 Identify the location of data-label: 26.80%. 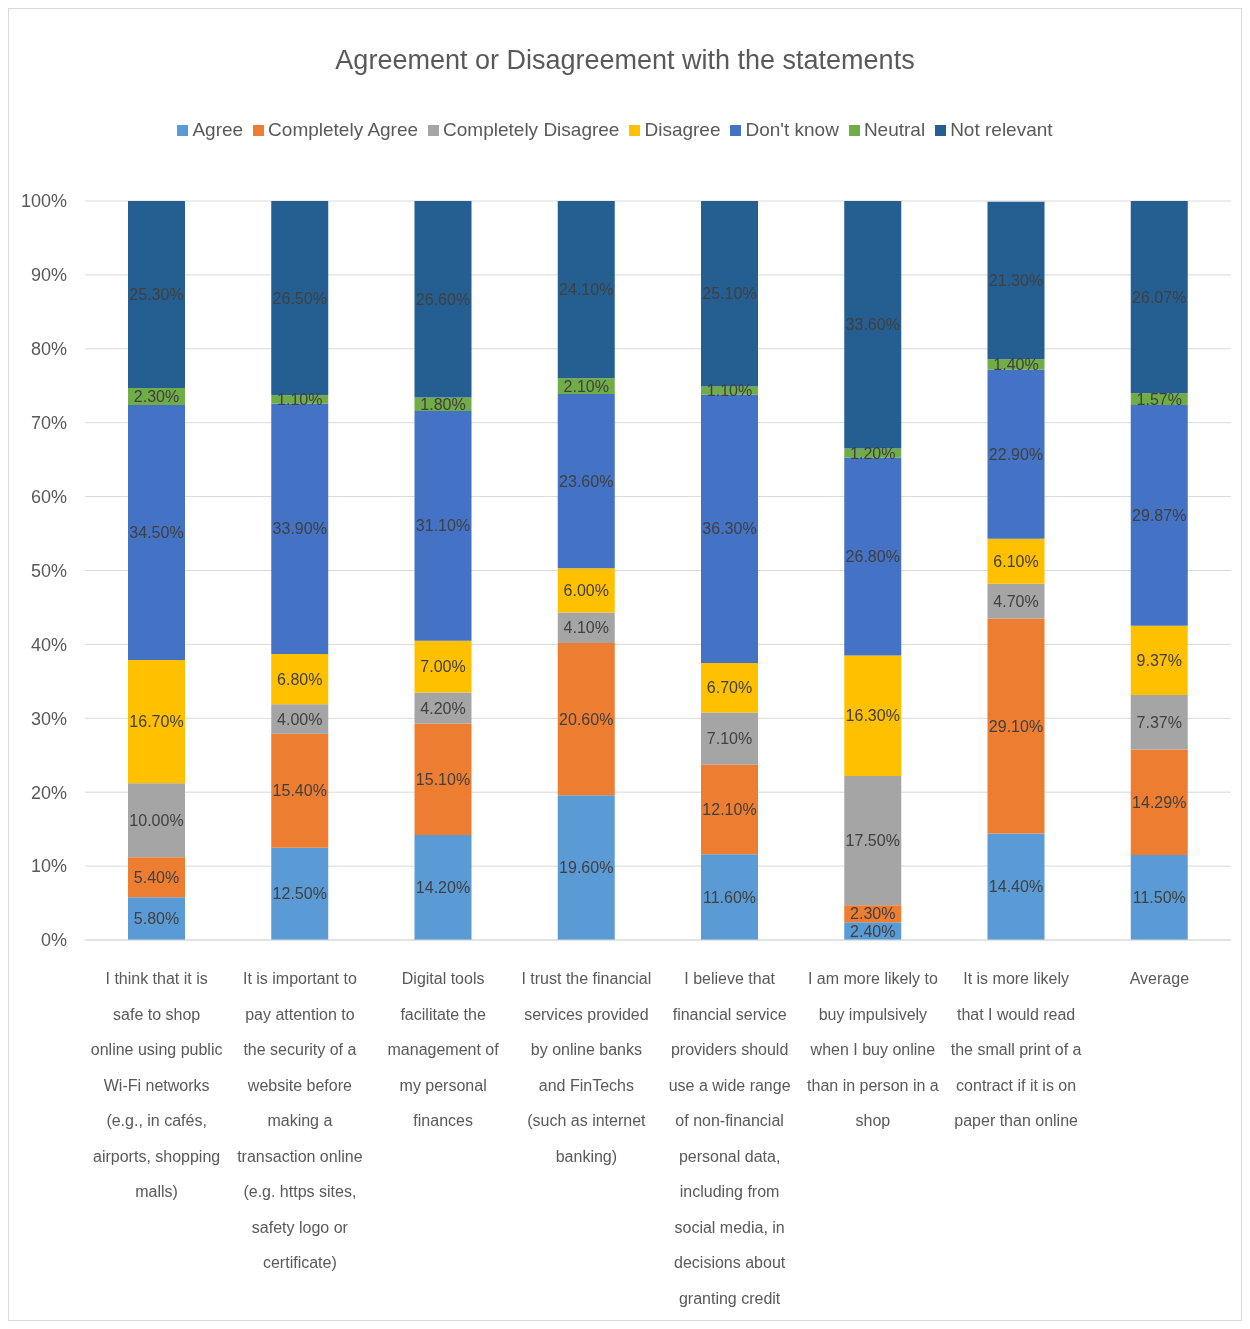
(872, 557).